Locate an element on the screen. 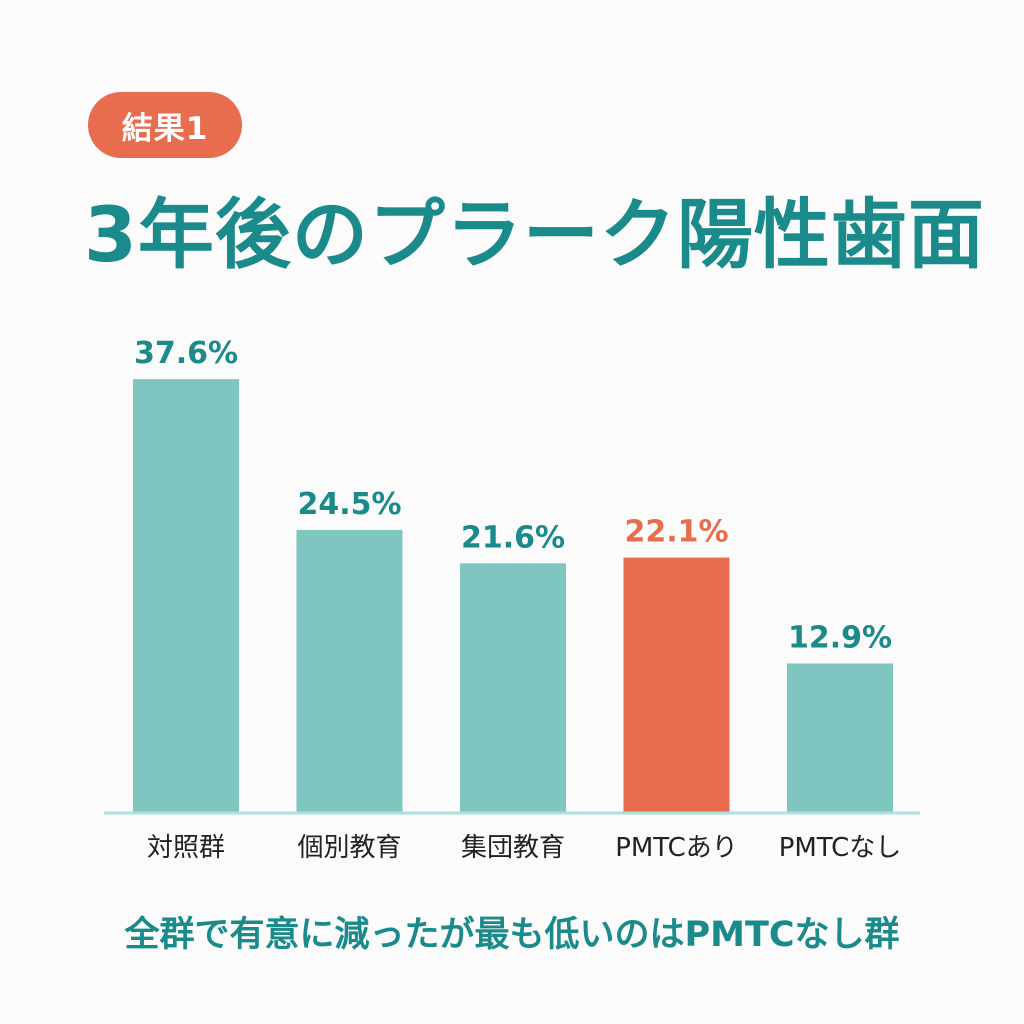  data-label-2: 24.5% is located at coordinates (349, 504).